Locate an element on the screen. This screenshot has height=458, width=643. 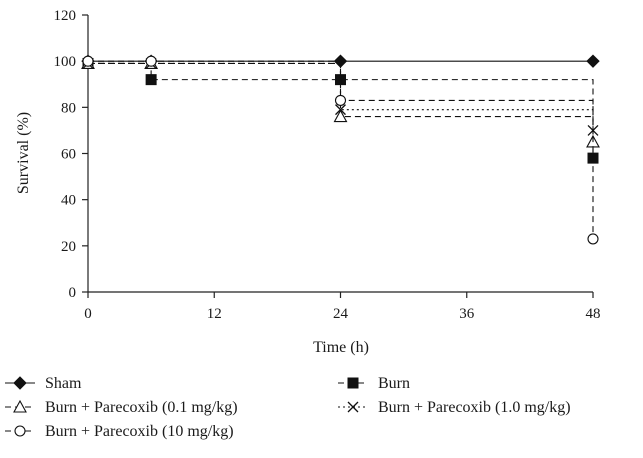
y-tick-label: 40 is located at coordinates (68, 201).